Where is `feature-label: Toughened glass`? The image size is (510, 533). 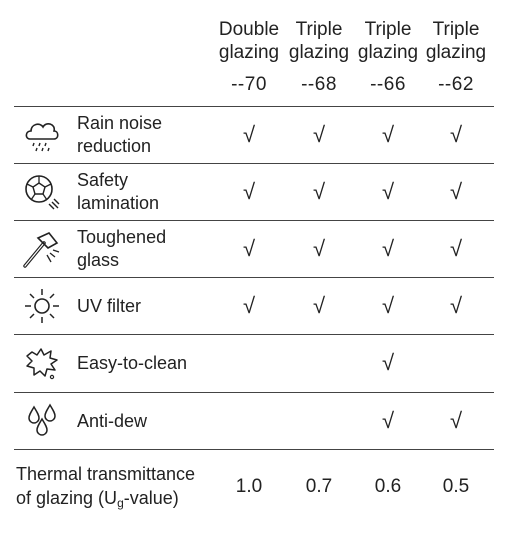
feature-label: Toughened glass is located at coordinates (121, 249).